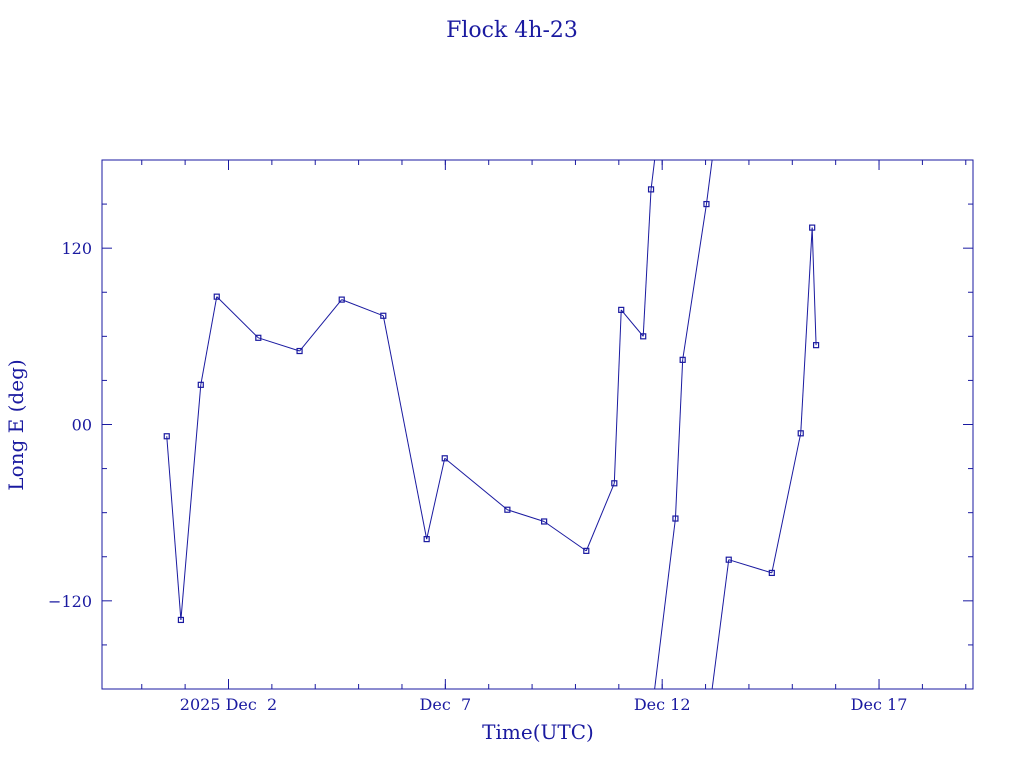 The width and height of the screenshot is (1024, 768). I want to click on y-tick-label: 00, so click(82, 425).